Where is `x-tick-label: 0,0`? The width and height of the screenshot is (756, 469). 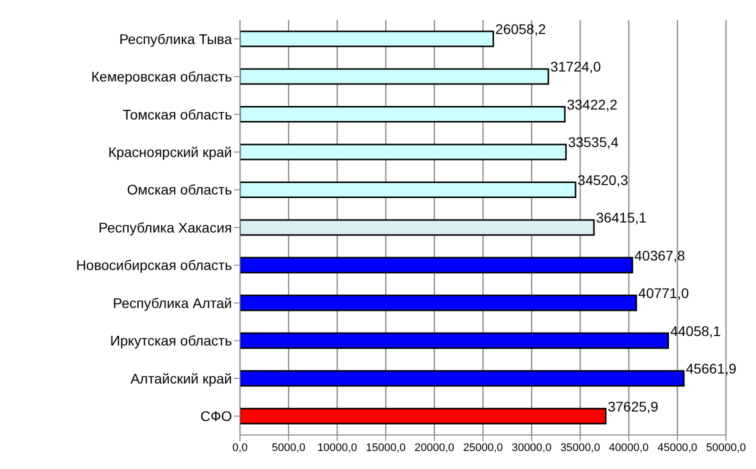 x-tick-label: 0,0 is located at coordinates (240, 448).